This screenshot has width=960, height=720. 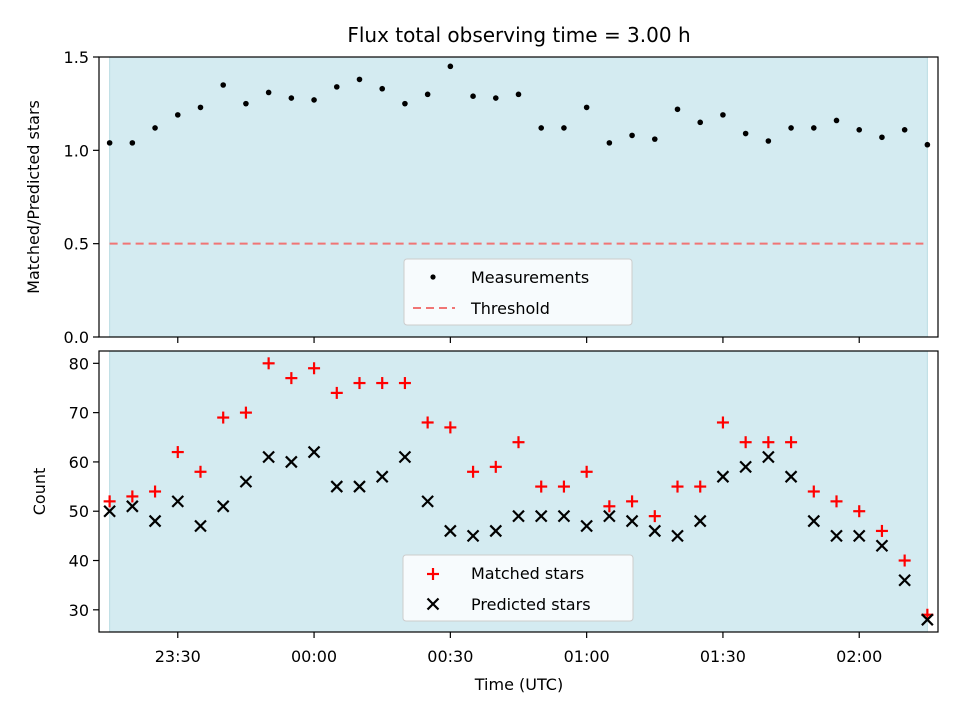 What do you see at coordinates (450, 656) in the screenshot?
I see `x-tick-label: 00:30` at bounding box center [450, 656].